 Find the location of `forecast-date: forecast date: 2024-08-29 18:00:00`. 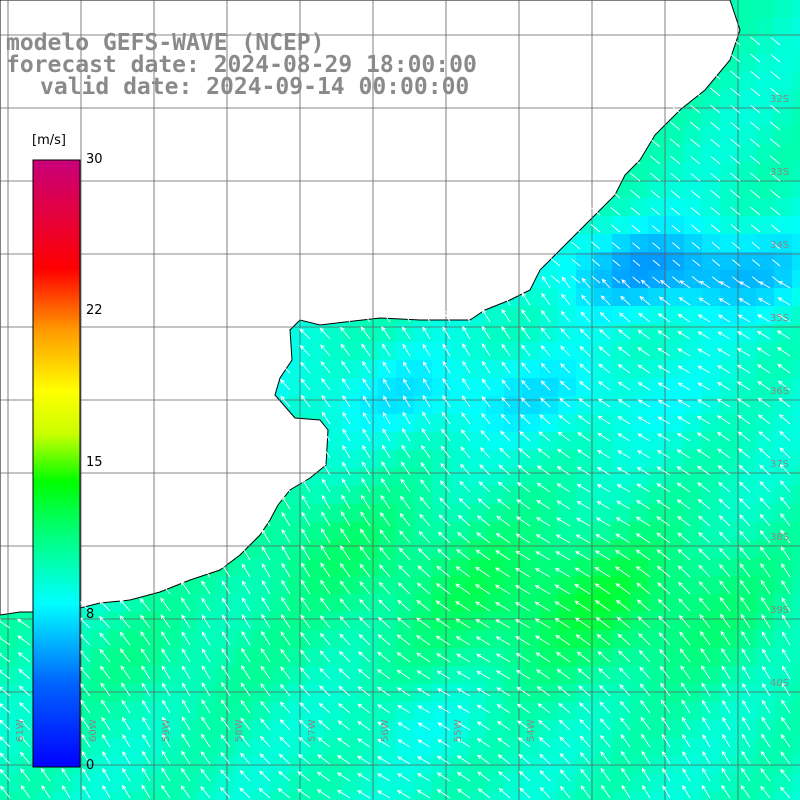

forecast-date: forecast date: 2024-08-29 18:00:00 is located at coordinates (241, 65).